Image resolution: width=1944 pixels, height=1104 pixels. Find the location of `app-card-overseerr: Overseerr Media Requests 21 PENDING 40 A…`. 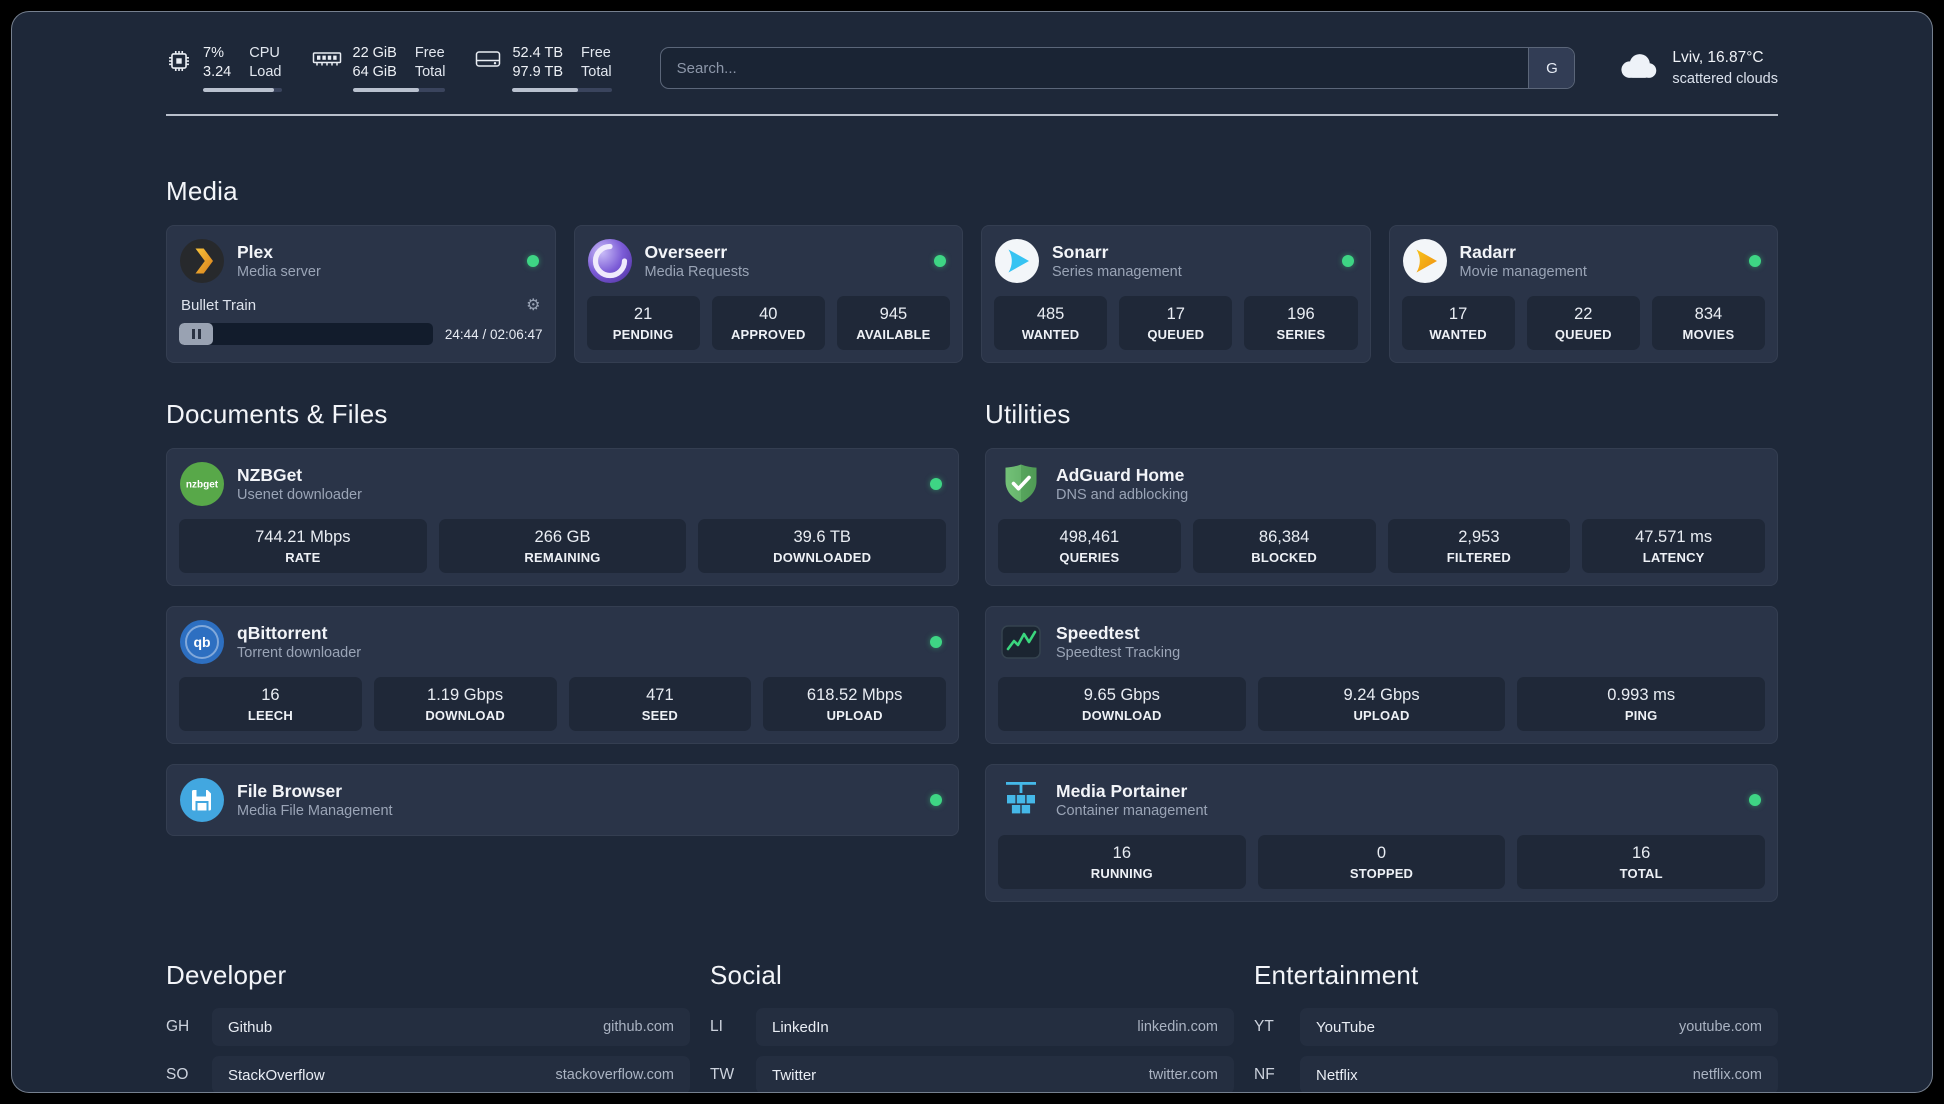

app-card-overseerr: Overseerr Media Requests 21 PENDING 40 A… is located at coordinates (768, 294).